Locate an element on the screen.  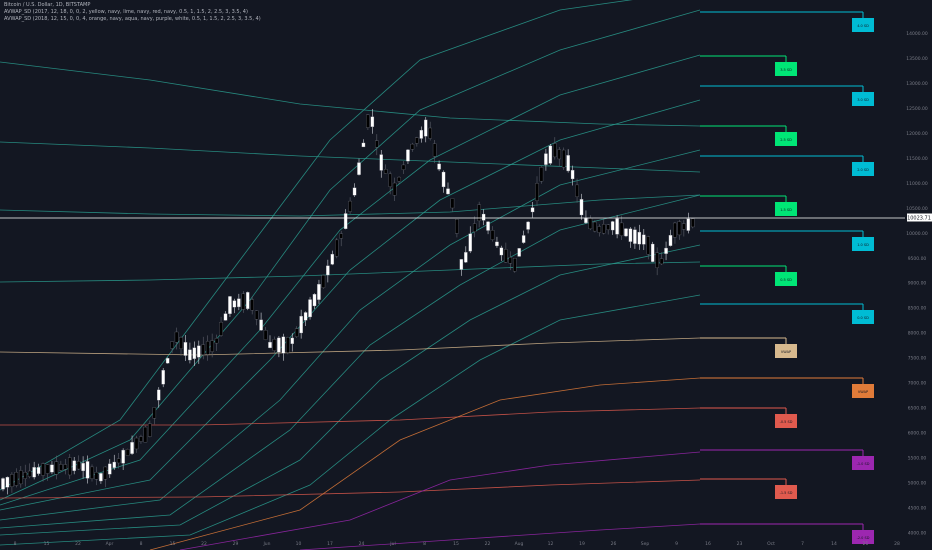
y-tick-label: 13000.00 is located at coordinates (917, 84).